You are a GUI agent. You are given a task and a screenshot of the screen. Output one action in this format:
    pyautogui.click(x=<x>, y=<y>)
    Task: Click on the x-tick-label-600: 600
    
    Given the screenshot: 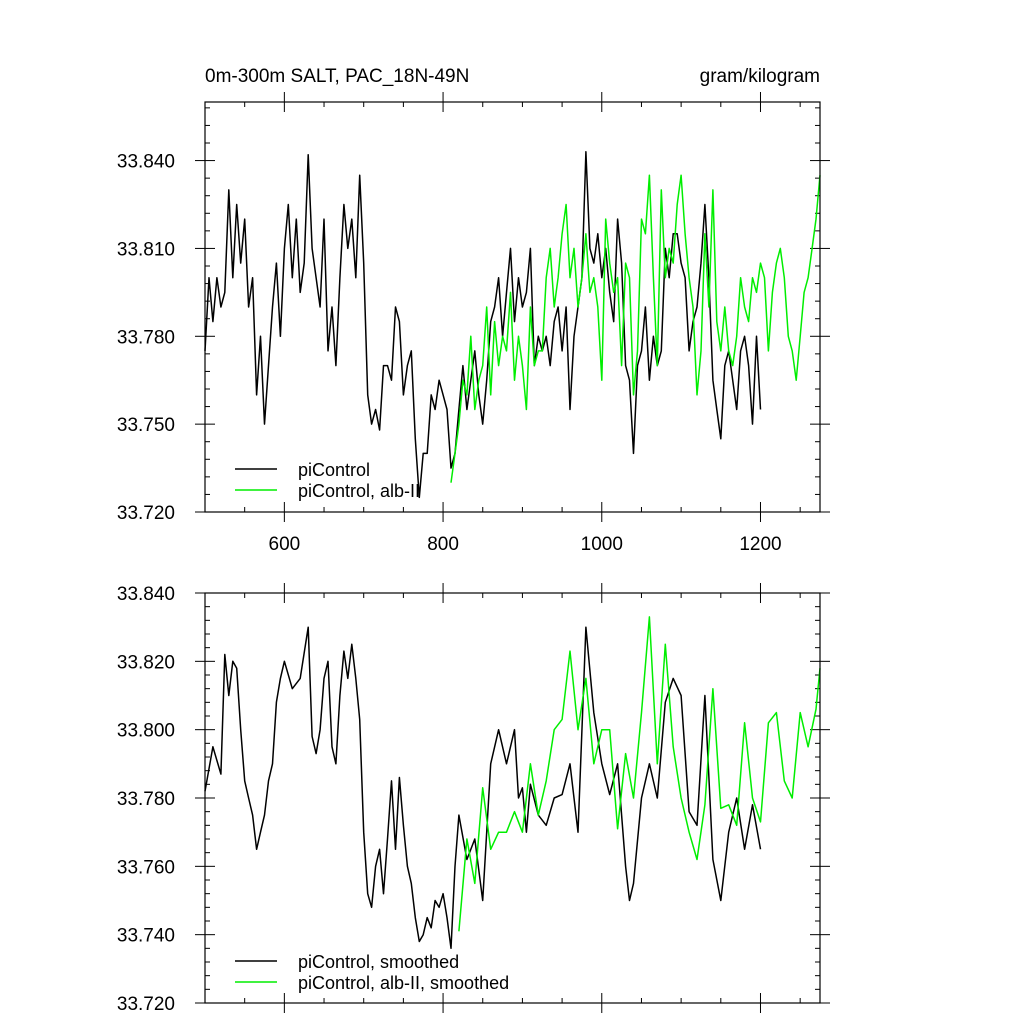 What is the action you would take?
    pyautogui.click(x=285, y=544)
    